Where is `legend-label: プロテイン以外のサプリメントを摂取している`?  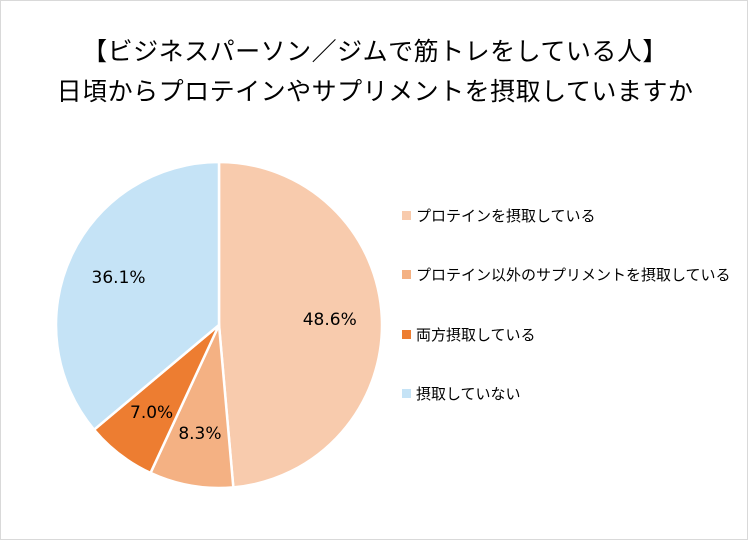 legend-label: プロテイン以外のサプリメントを摂取している is located at coordinates (573, 275).